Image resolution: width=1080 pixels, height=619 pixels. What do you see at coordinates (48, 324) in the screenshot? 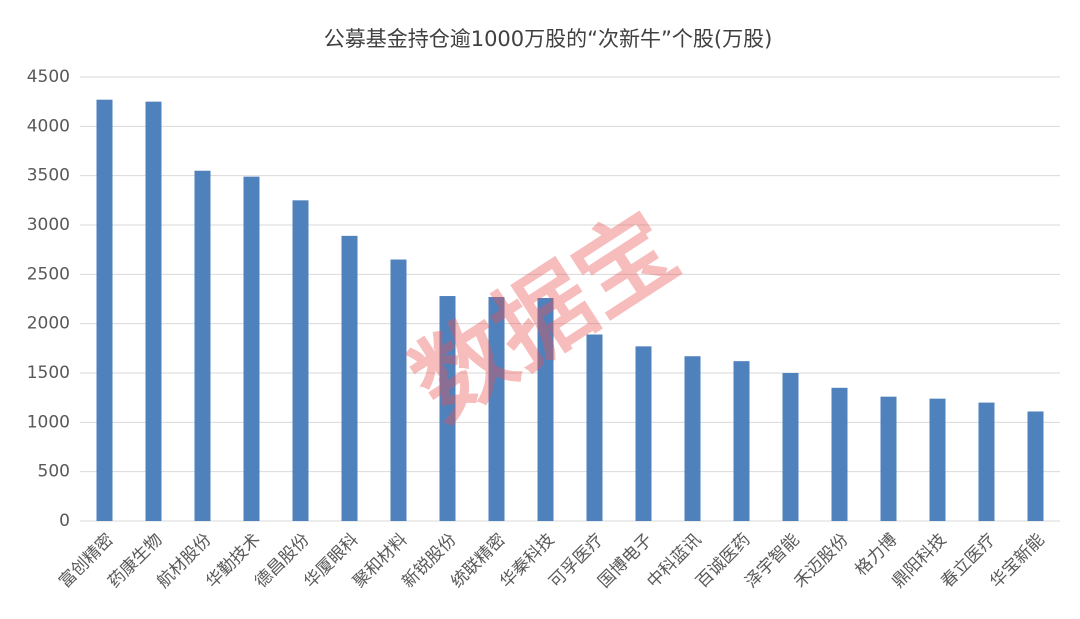
I see `y-tick-label: 2000` at bounding box center [48, 324].